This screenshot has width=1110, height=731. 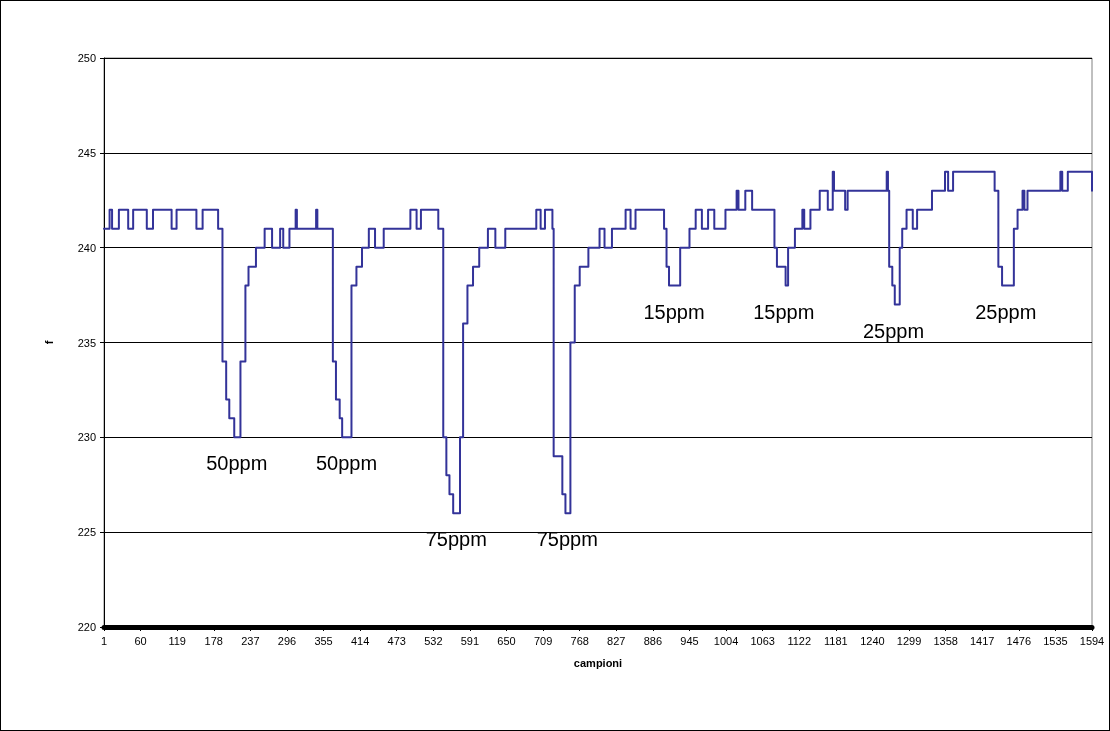 What do you see at coordinates (140, 640) in the screenshot?
I see `x-tick-label: 60` at bounding box center [140, 640].